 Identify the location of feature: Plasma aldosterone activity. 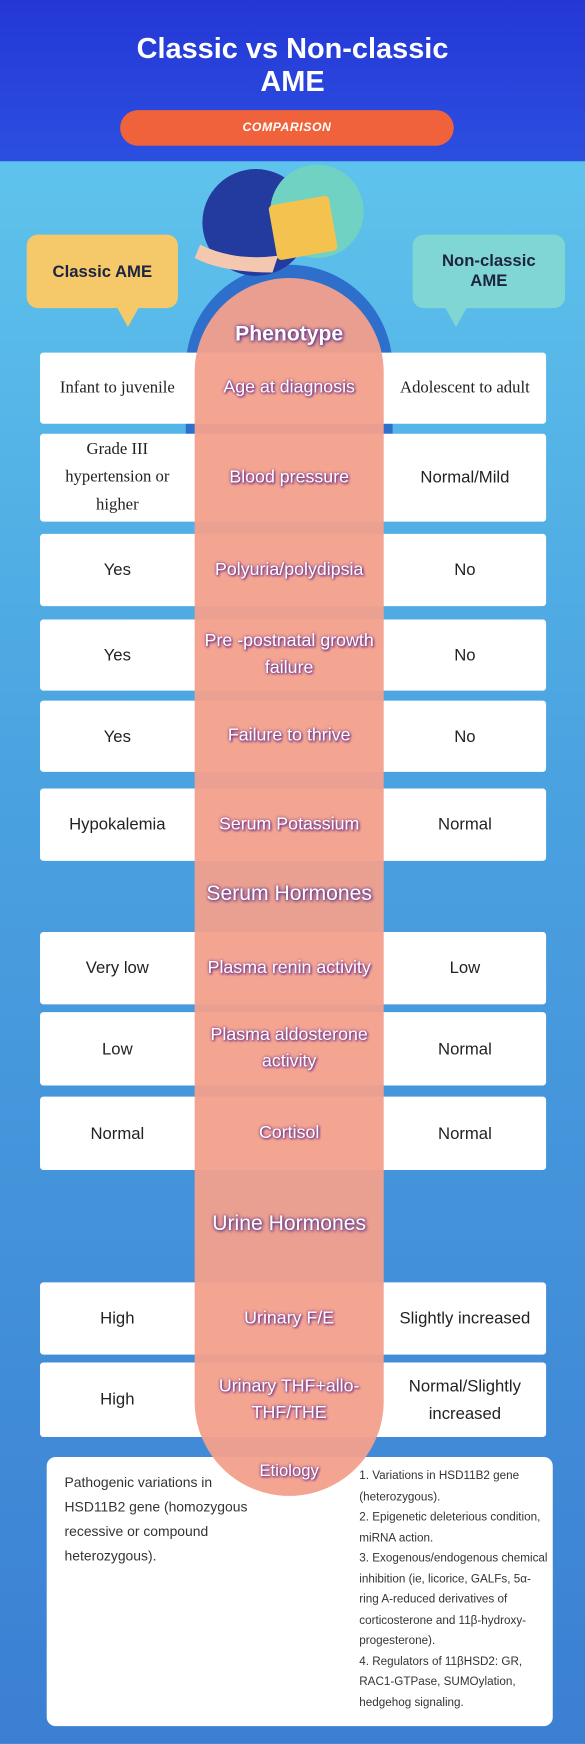
(289, 1048).